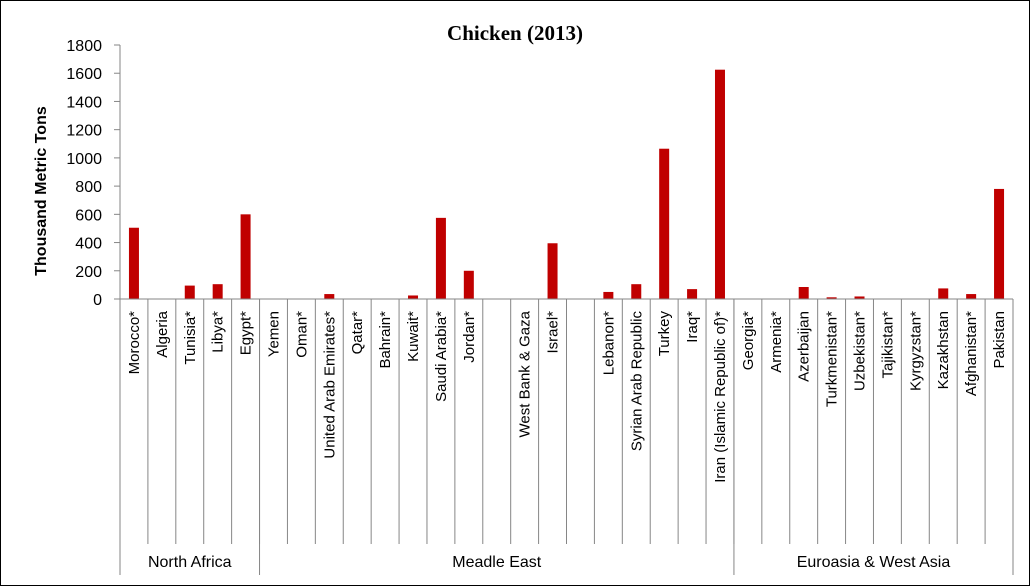 The image size is (1030, 586). What do you see at coordinates (692, 327) in the screenshot?
I see `x-tick-label: Iraq*` at bounding box center [692, 327].